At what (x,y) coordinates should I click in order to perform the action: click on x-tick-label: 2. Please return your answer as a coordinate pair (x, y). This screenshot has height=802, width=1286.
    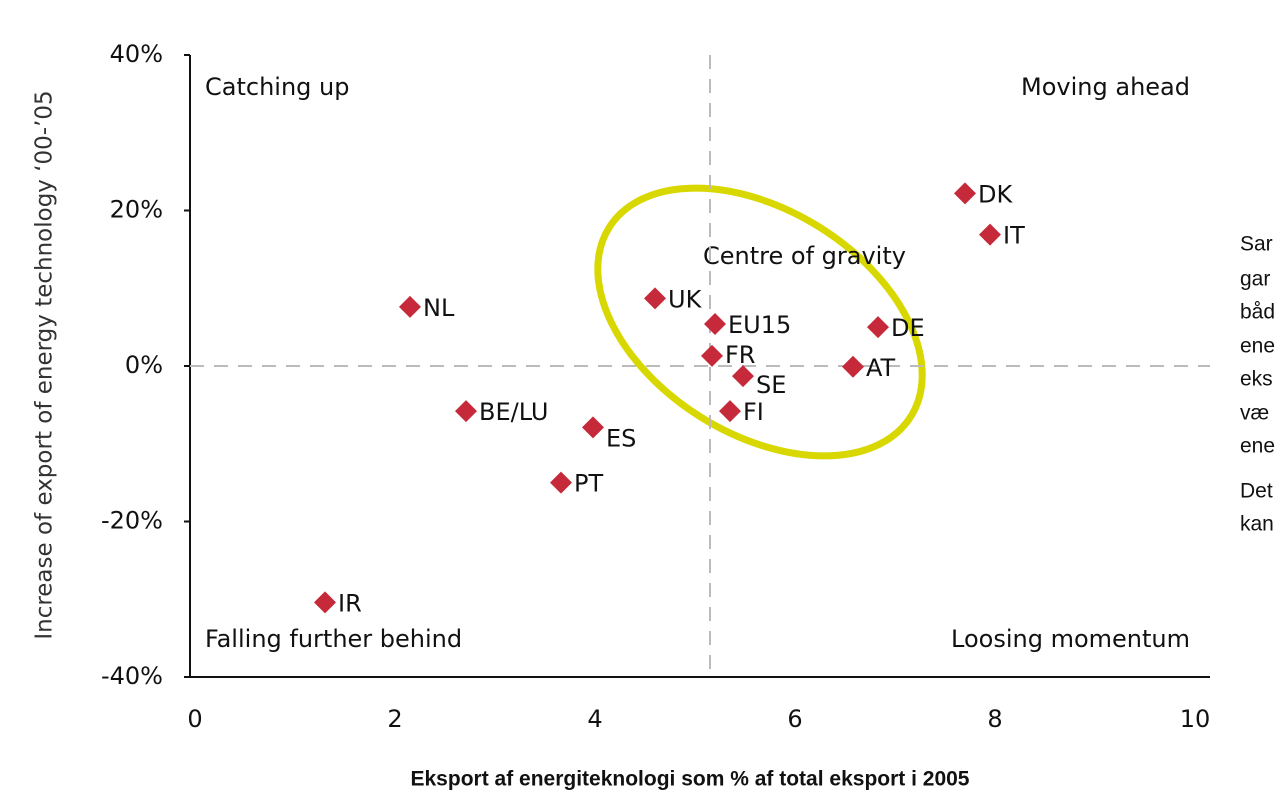
    Looking at the image, I should click on (394, 719).